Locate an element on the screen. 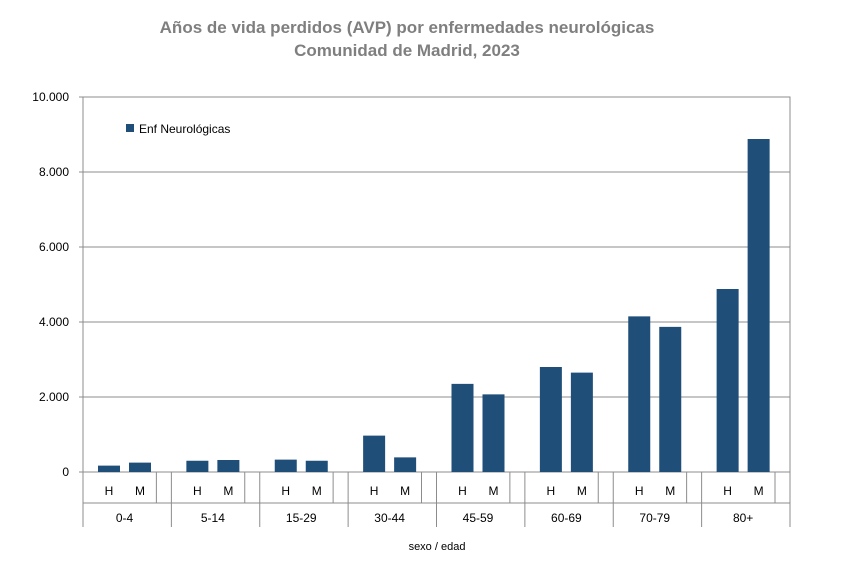 This screenshot has width=854, height=574. bar-45-59-H is located at coordinates (462, 427).